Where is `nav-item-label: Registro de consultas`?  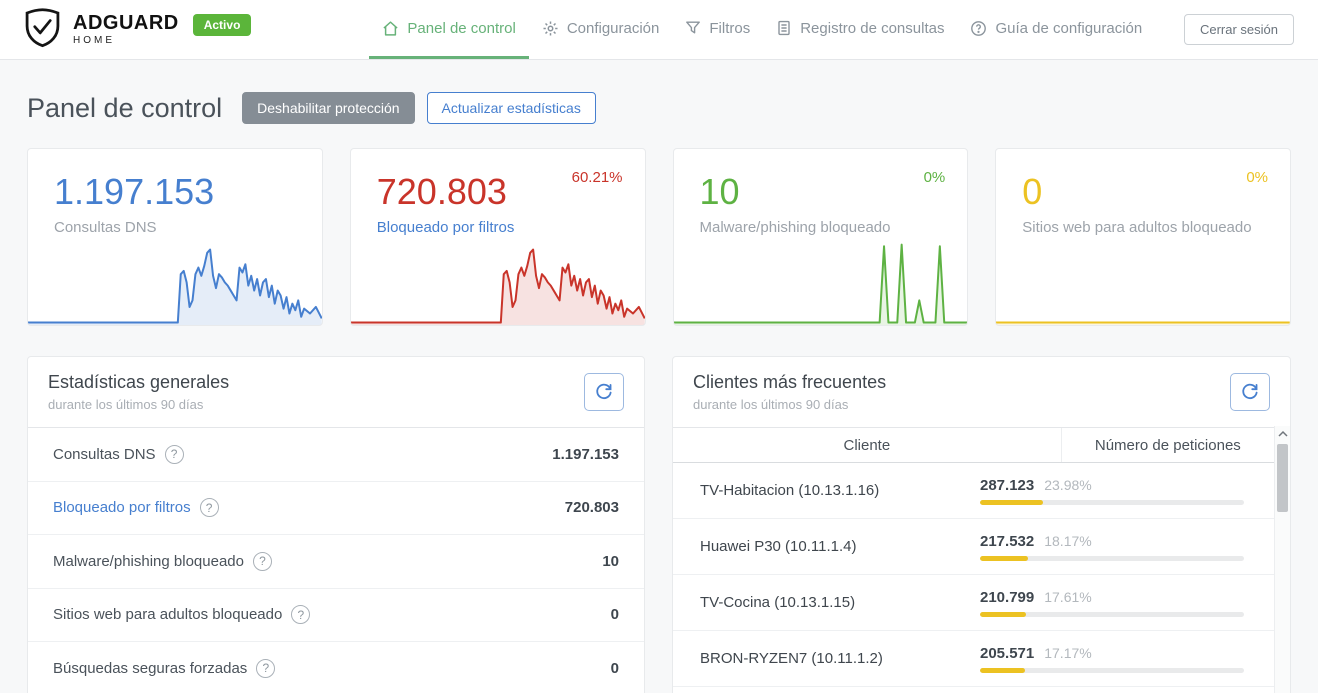
nav-item-label: Registro de consultas is located at coordinates (872, 28).